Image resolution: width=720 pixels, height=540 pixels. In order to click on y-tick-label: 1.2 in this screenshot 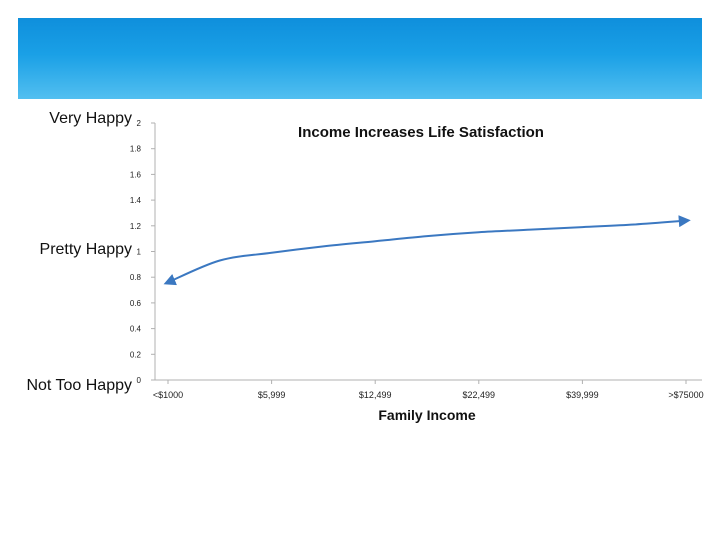, I will do `click(136, 226)`.